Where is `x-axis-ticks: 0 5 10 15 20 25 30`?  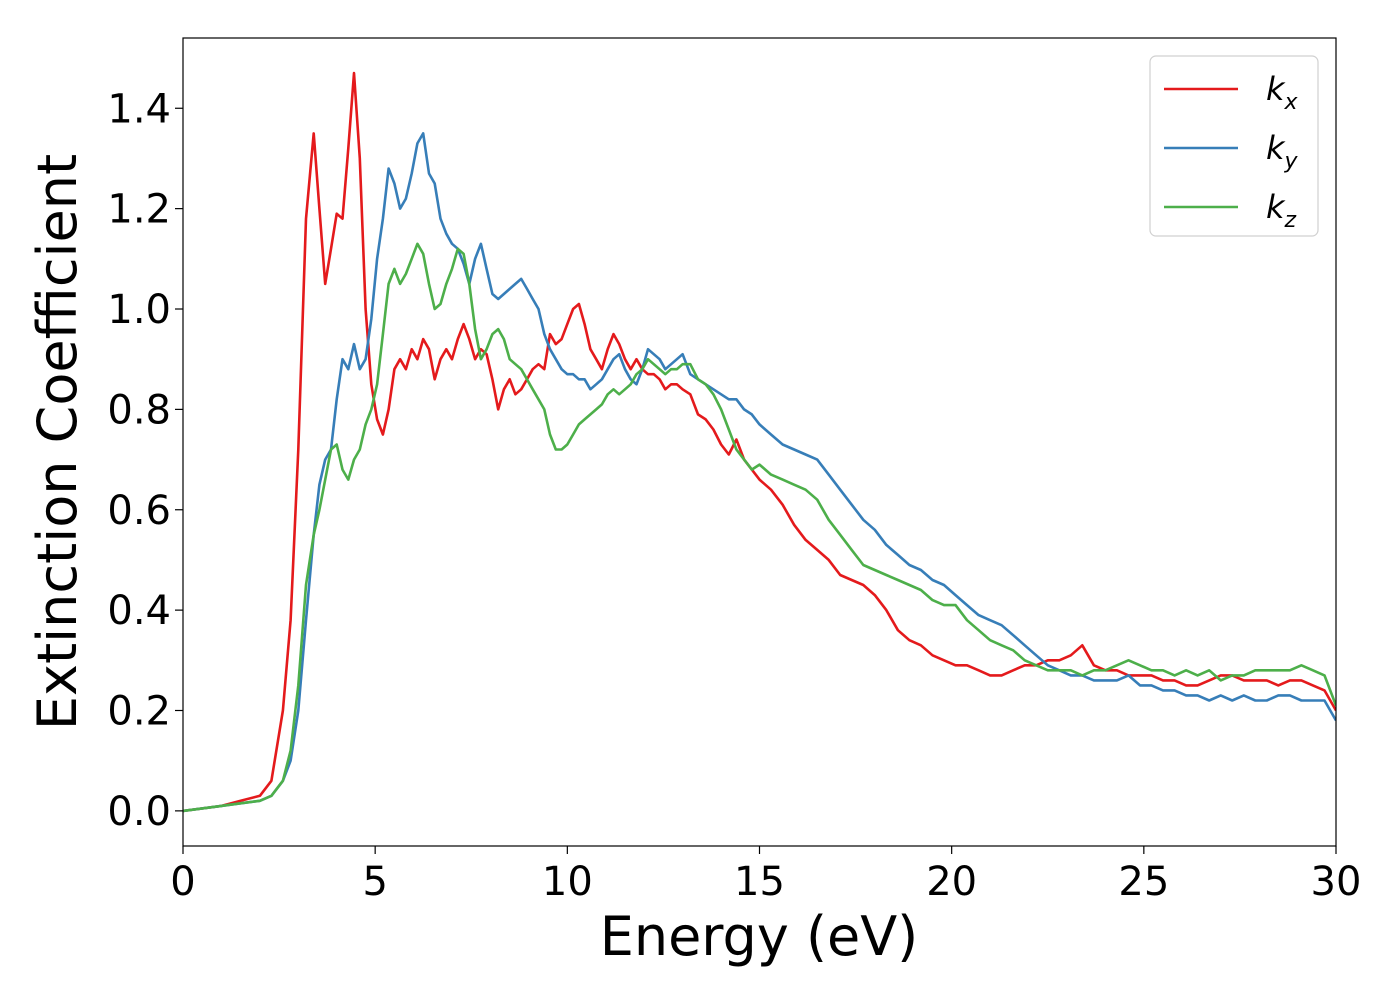 x-axis-ticks: 0 5 10 15 20 25 30 is located at coordinates (765, 875).